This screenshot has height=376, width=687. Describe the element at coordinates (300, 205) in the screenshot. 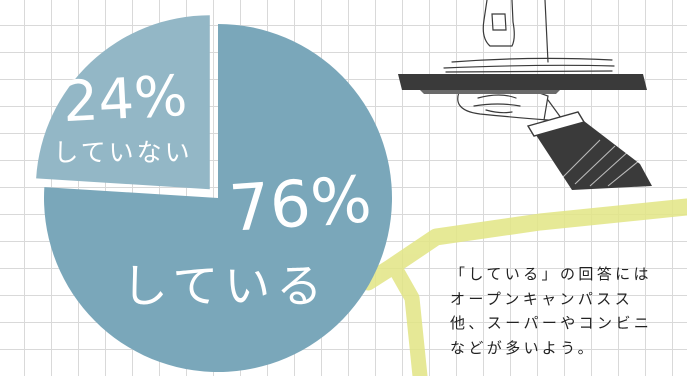

I see `slice-label-percent-0: 76%` at that location.